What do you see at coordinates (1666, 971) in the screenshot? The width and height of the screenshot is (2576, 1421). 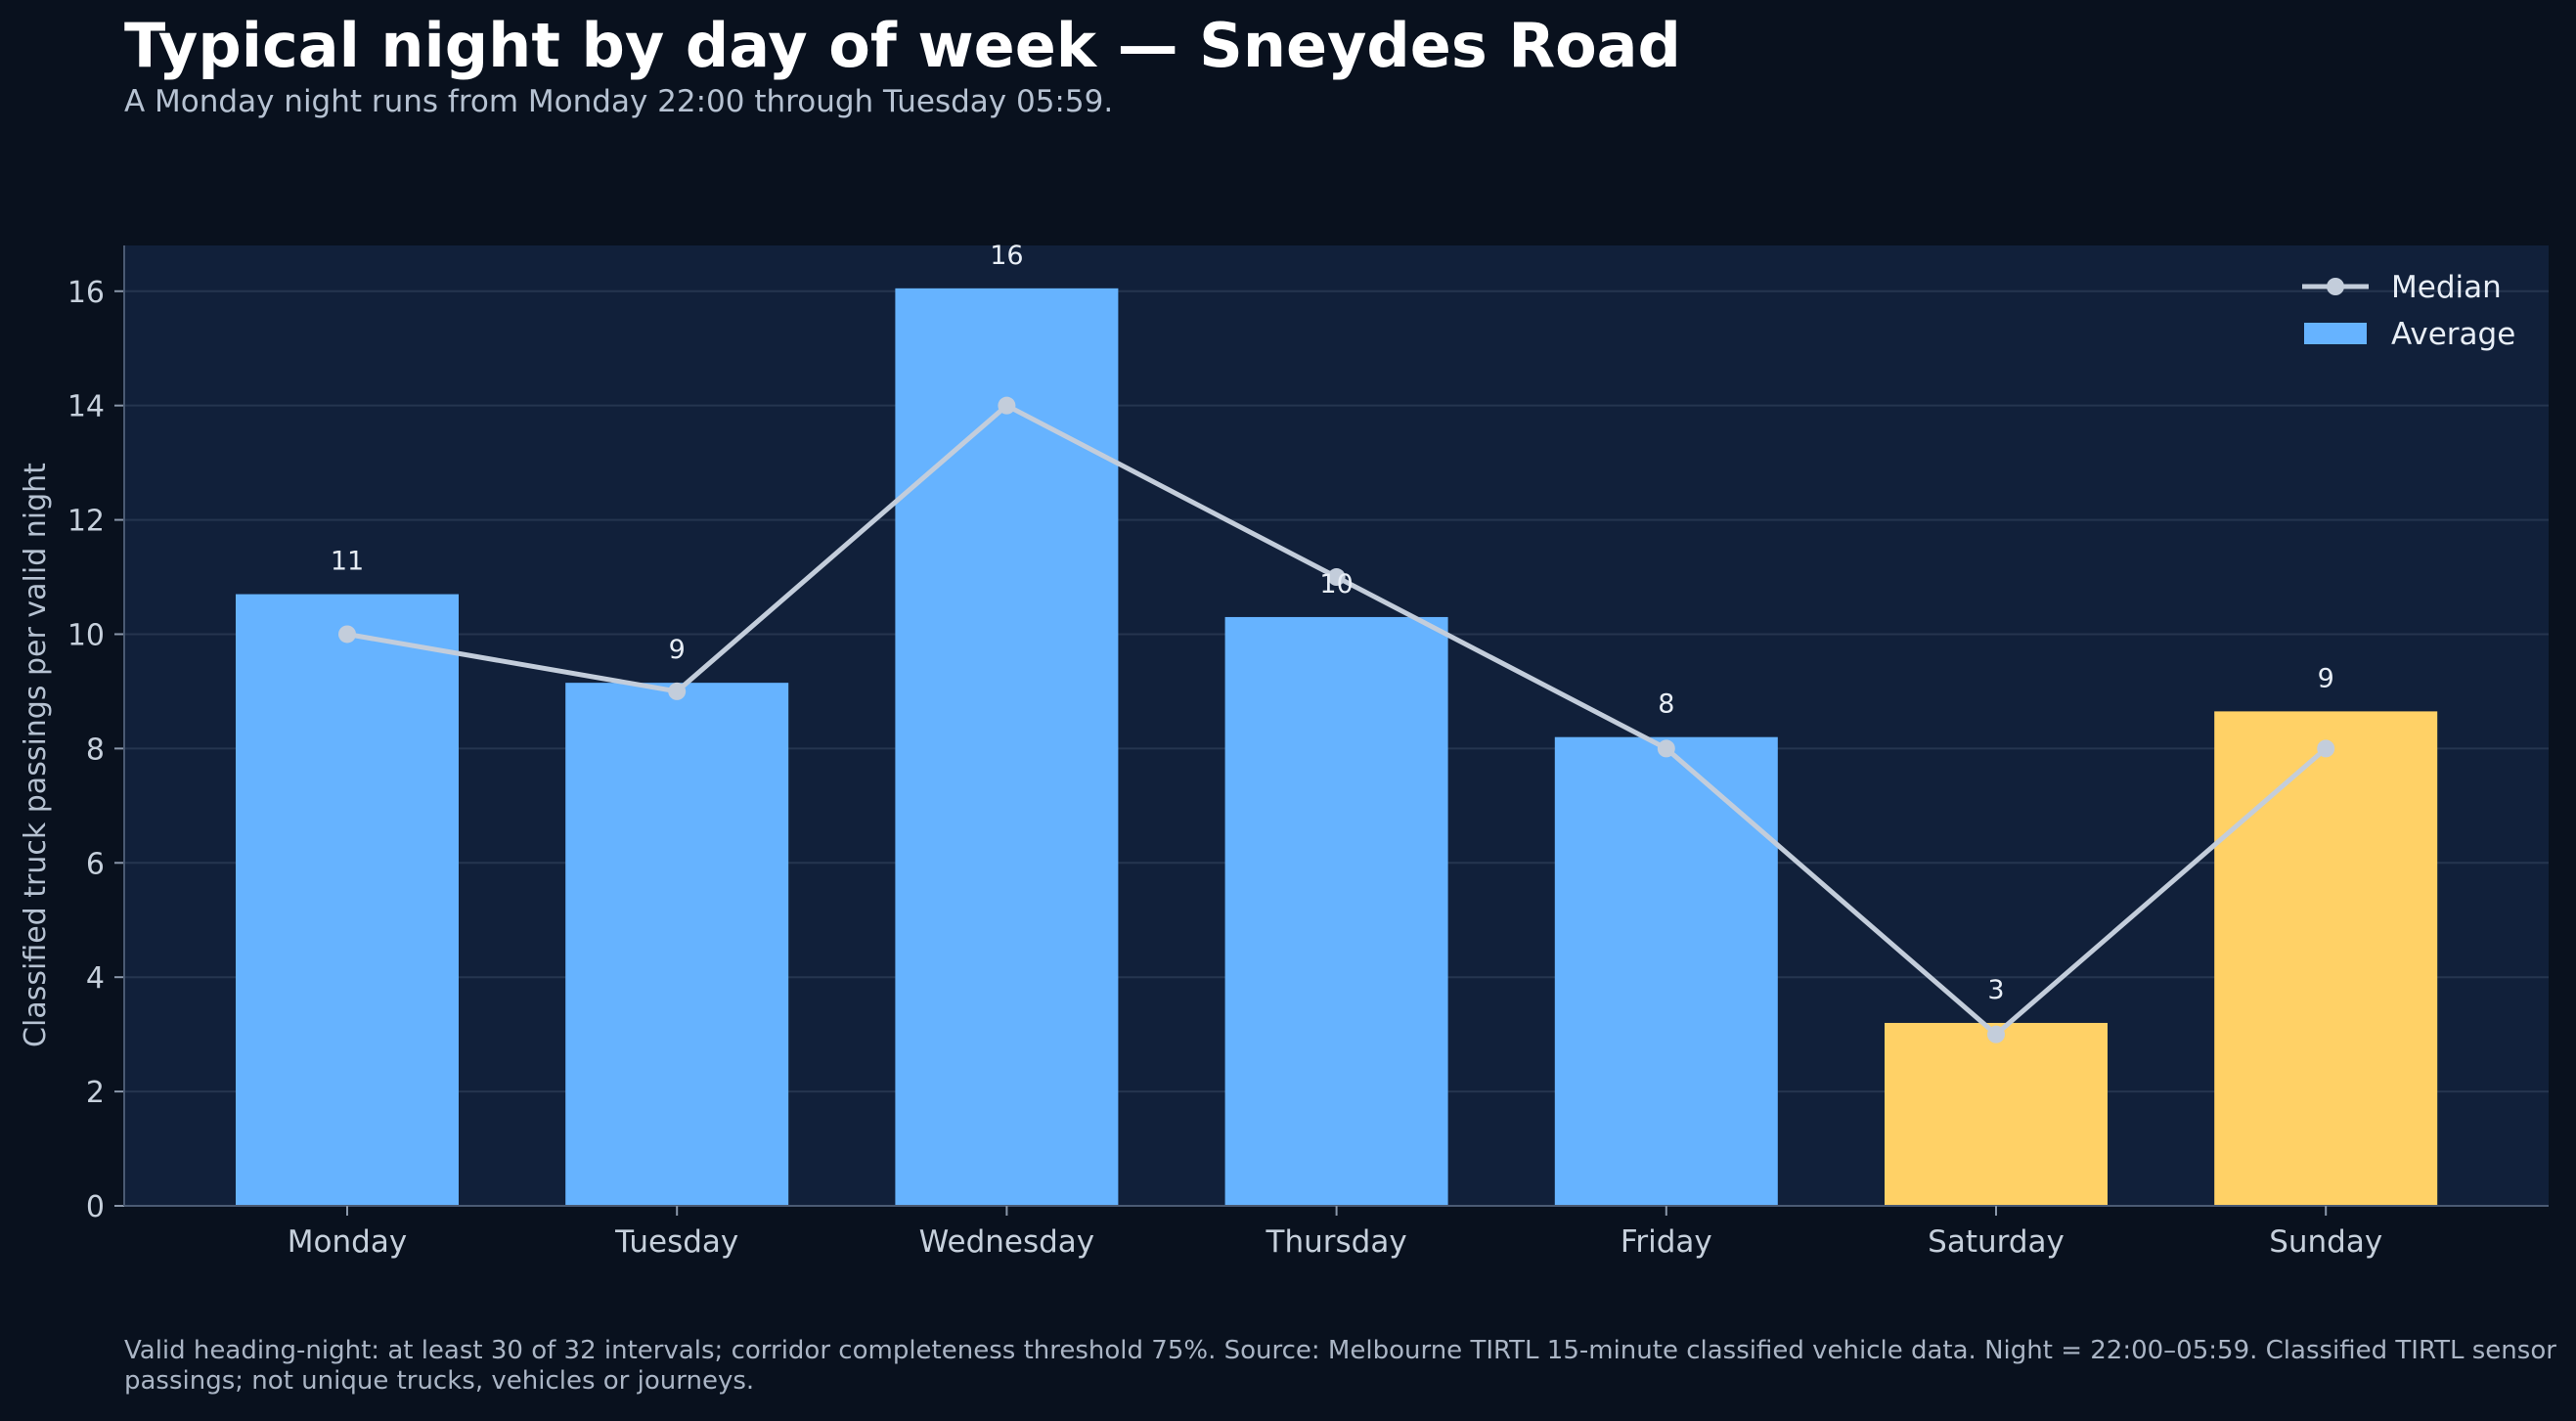 I see `bar-friday` at bounding box center [1666, 971].